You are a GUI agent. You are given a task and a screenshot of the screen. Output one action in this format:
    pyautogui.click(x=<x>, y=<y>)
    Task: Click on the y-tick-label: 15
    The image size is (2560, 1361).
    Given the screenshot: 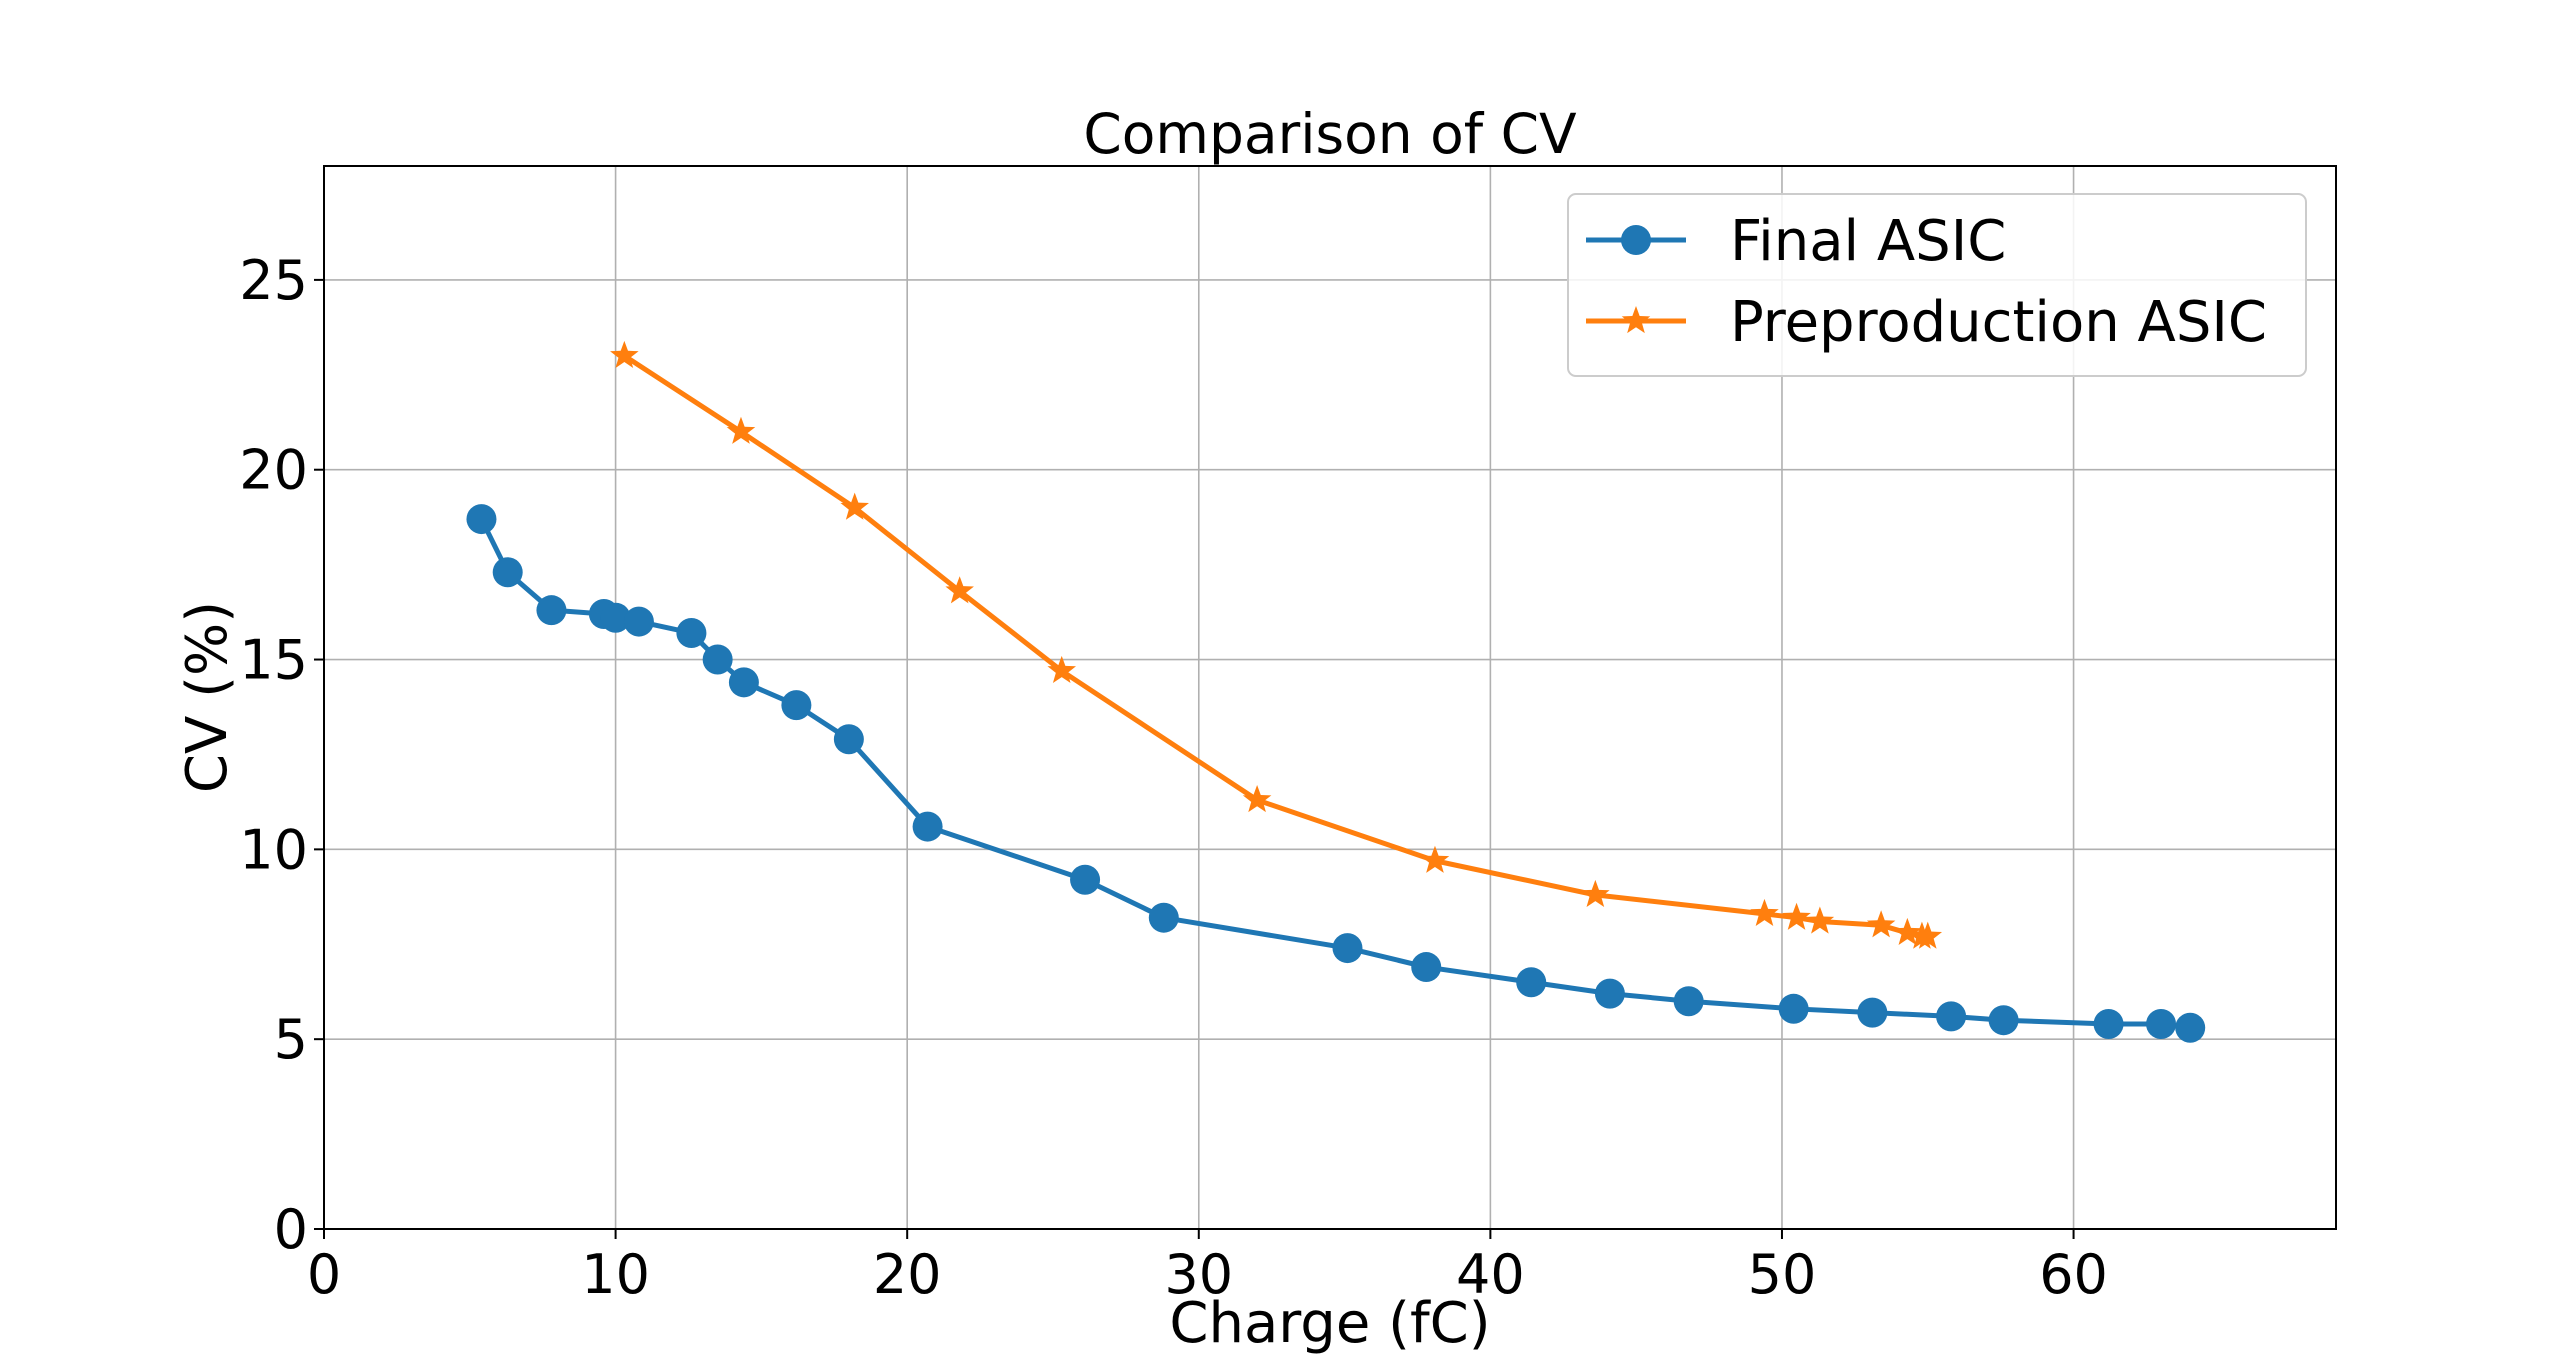 What is the action you would take?
    pyautogui.click(x=273, y=660)
    